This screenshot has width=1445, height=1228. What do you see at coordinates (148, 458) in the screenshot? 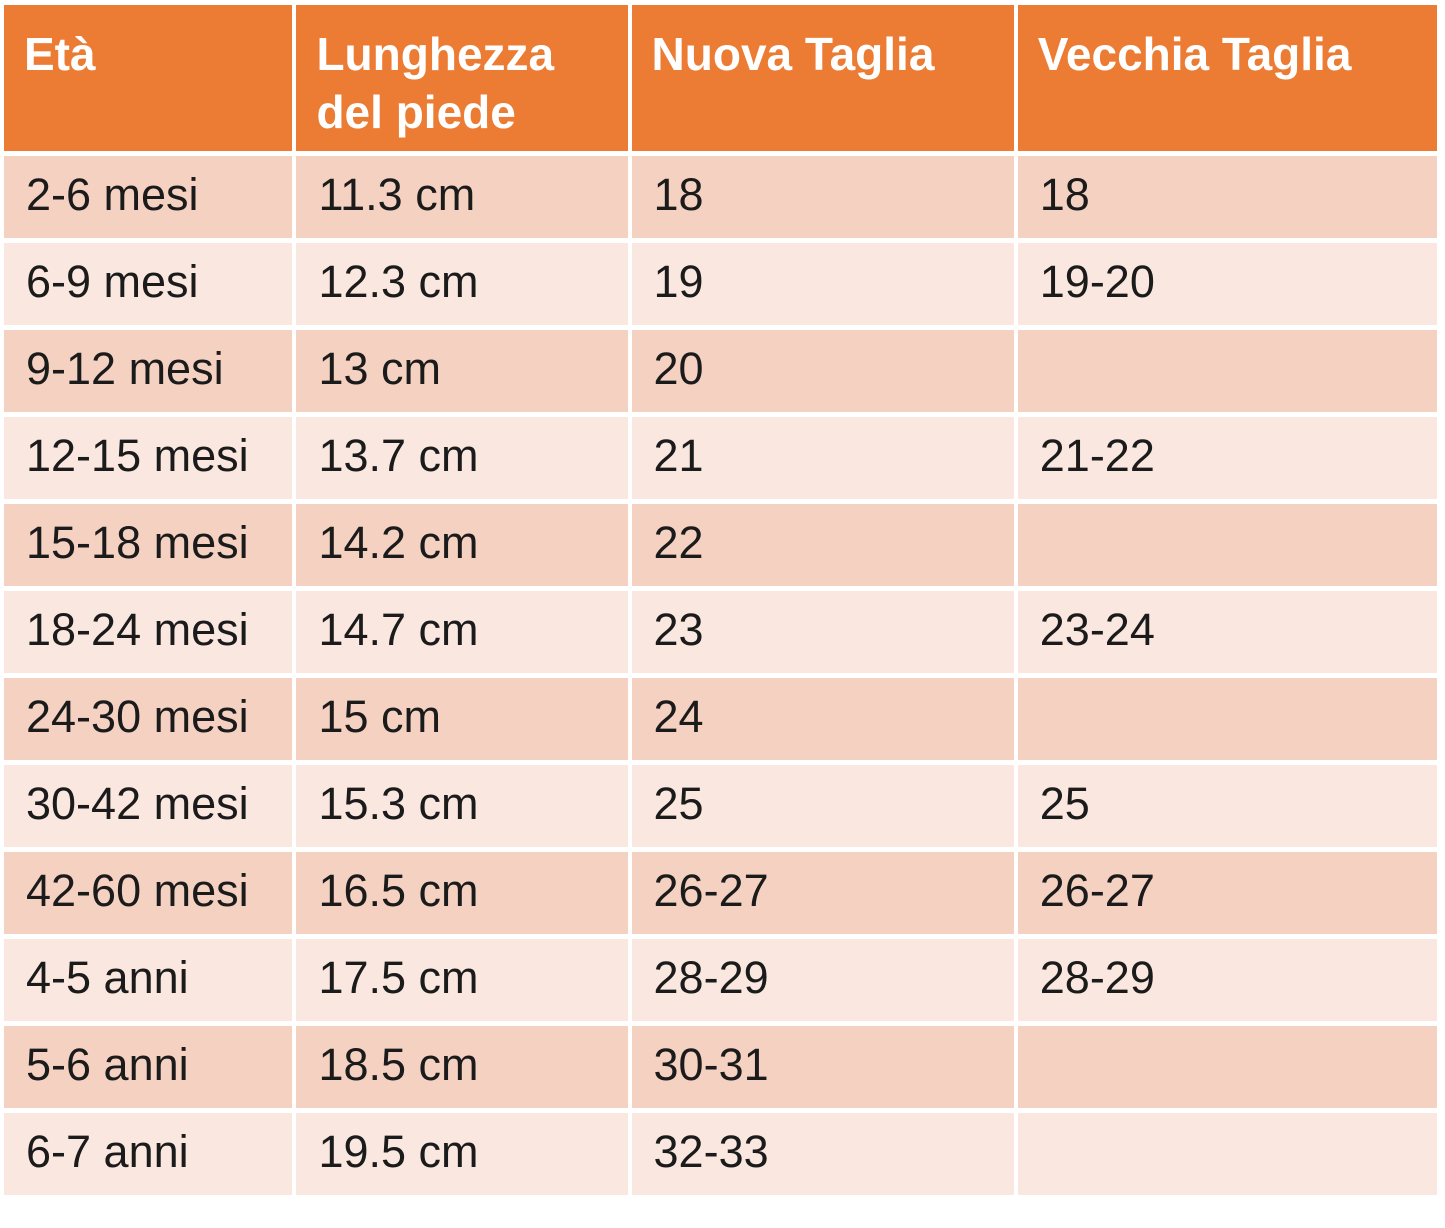
I see `table-cell-eta: 12-15 mesi` at bounding box center [148, 458].